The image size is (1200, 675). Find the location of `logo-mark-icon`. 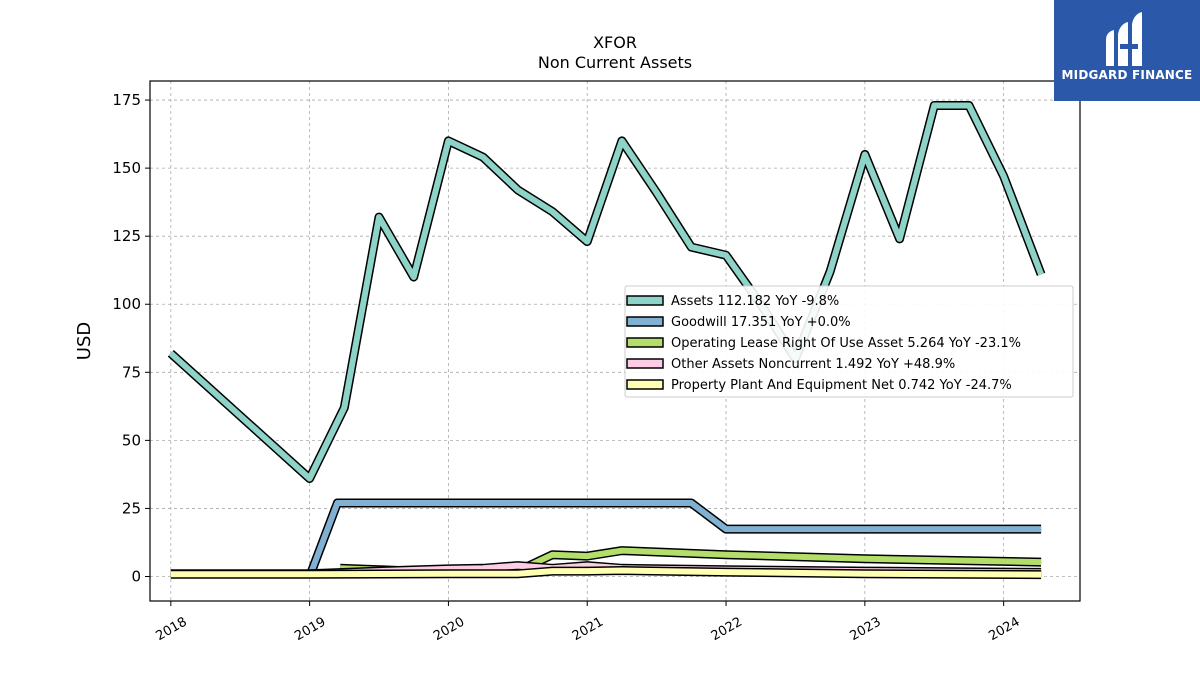

logo-mark-icon is located at coordinates (1124, 39).